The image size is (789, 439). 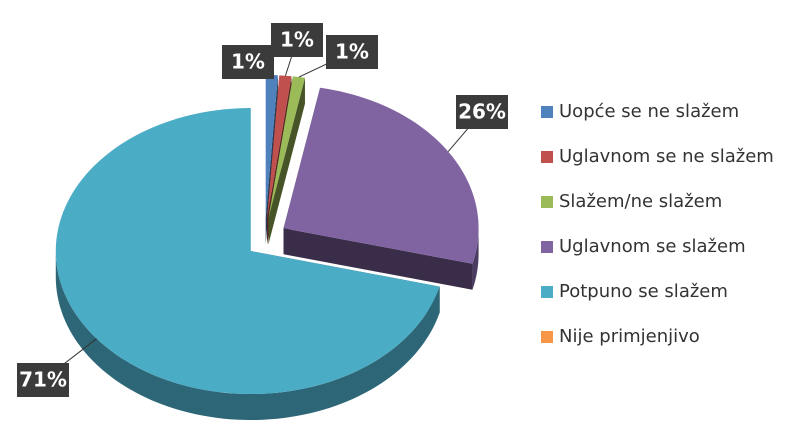 What do you see at coordinates (649, 111) in the screenshot?
I see `legend-label: Uopće se ne slažem` at bounding box center [649, 111].